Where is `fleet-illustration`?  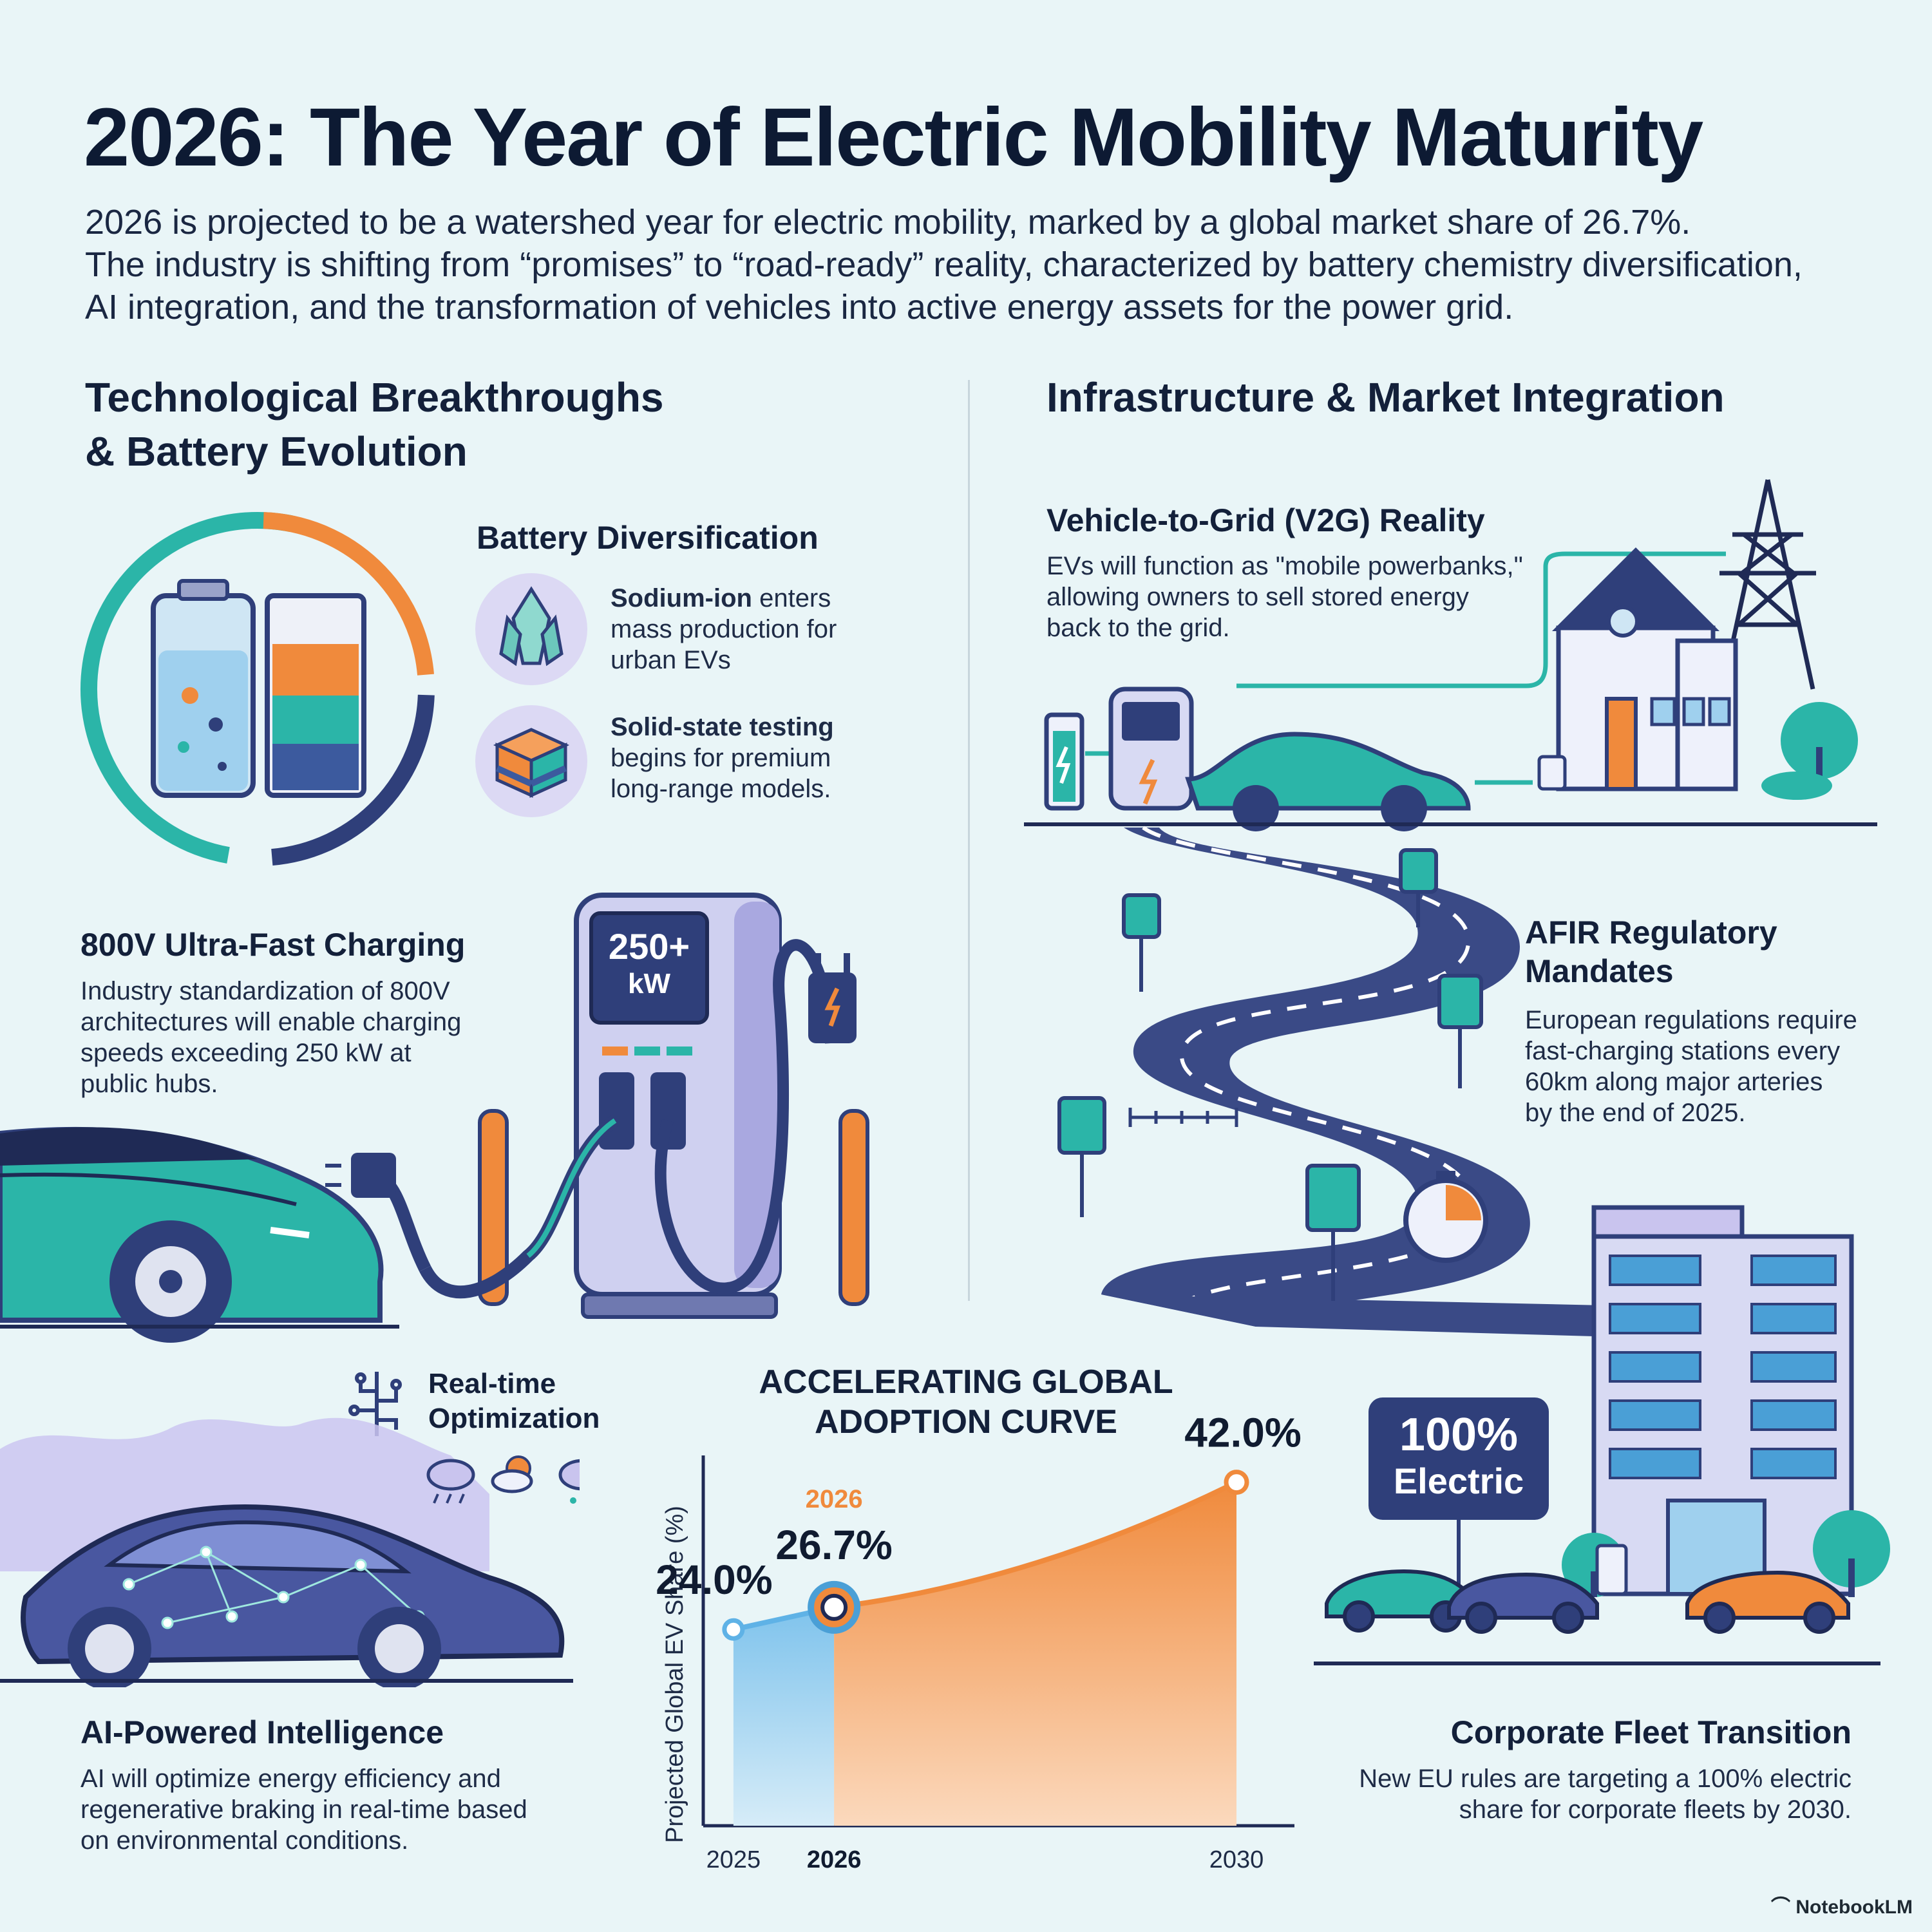
fleet-illustration is located at coordinates (1607, 1419).